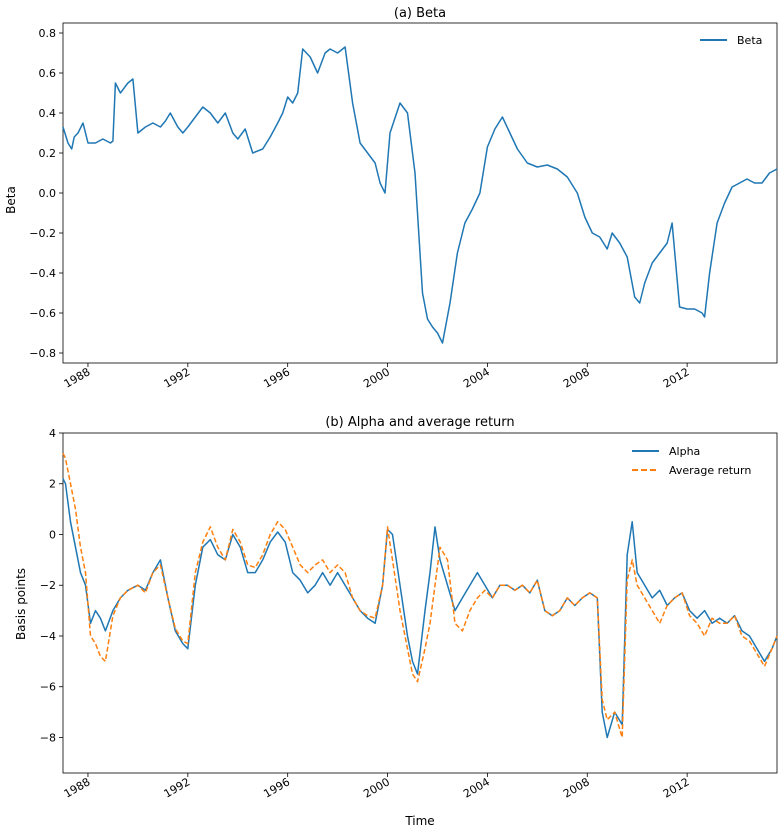 This screenshot has width=779, height=830. I want to click on alpha-return-y-tick-label: 0, so click(52, 534).